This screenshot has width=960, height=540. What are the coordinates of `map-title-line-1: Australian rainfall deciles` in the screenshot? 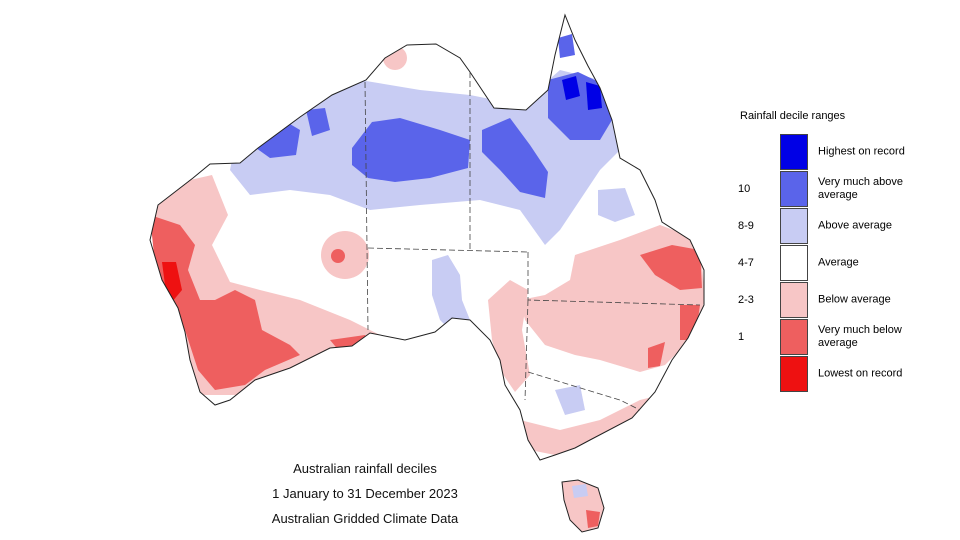 It's located at (365, 468).